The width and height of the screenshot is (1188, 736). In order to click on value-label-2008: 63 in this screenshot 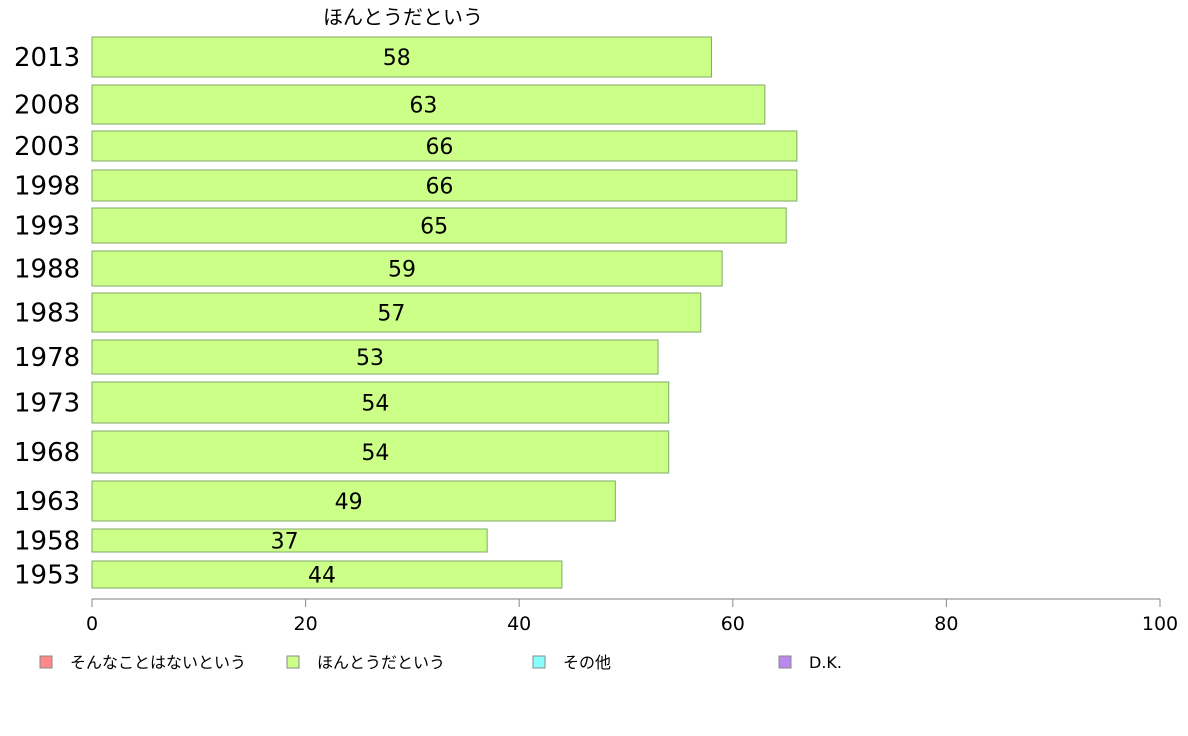, I will do `click(423, 106)`.